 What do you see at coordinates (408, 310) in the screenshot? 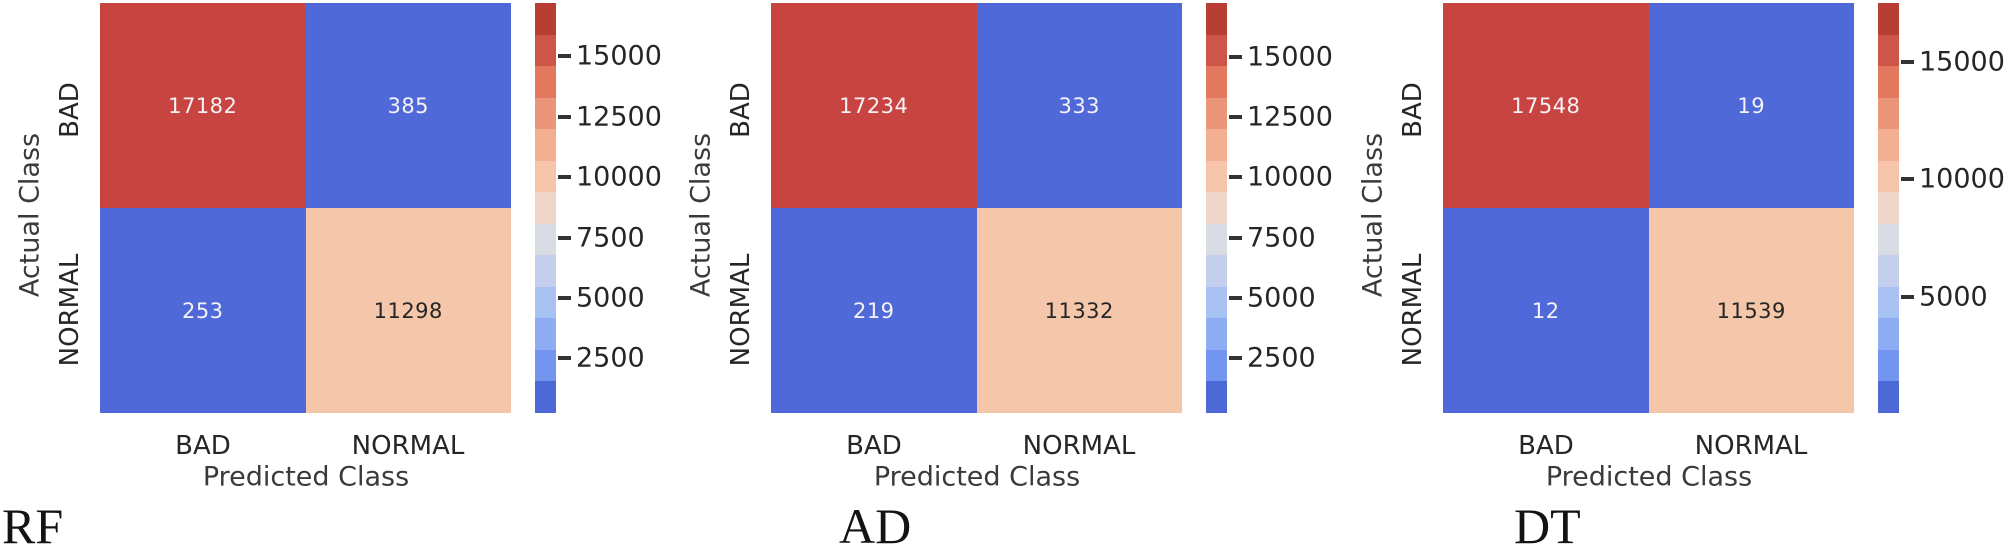
I see `heatmap-cell: 11298` at bounding box center [408, 310].